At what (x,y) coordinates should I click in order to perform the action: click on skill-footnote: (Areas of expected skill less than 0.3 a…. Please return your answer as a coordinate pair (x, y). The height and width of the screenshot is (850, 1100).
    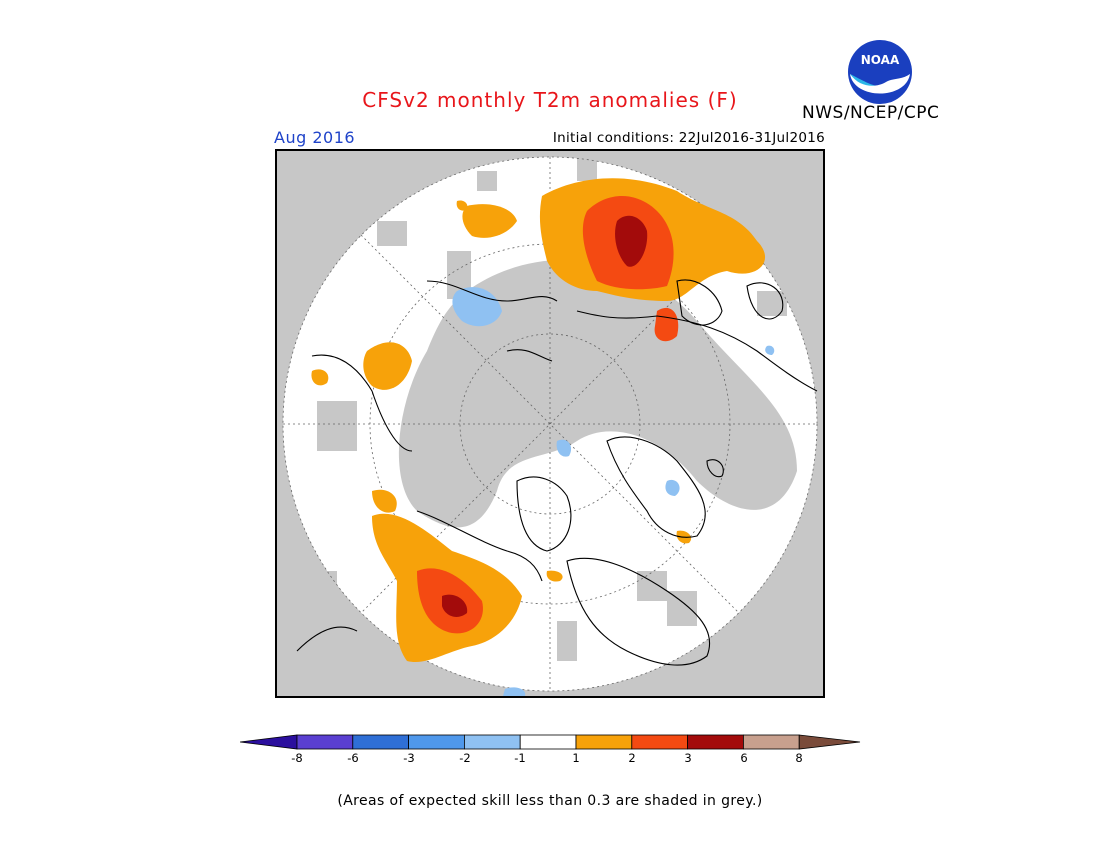
    Looking at the image, I should click on (550, 801).